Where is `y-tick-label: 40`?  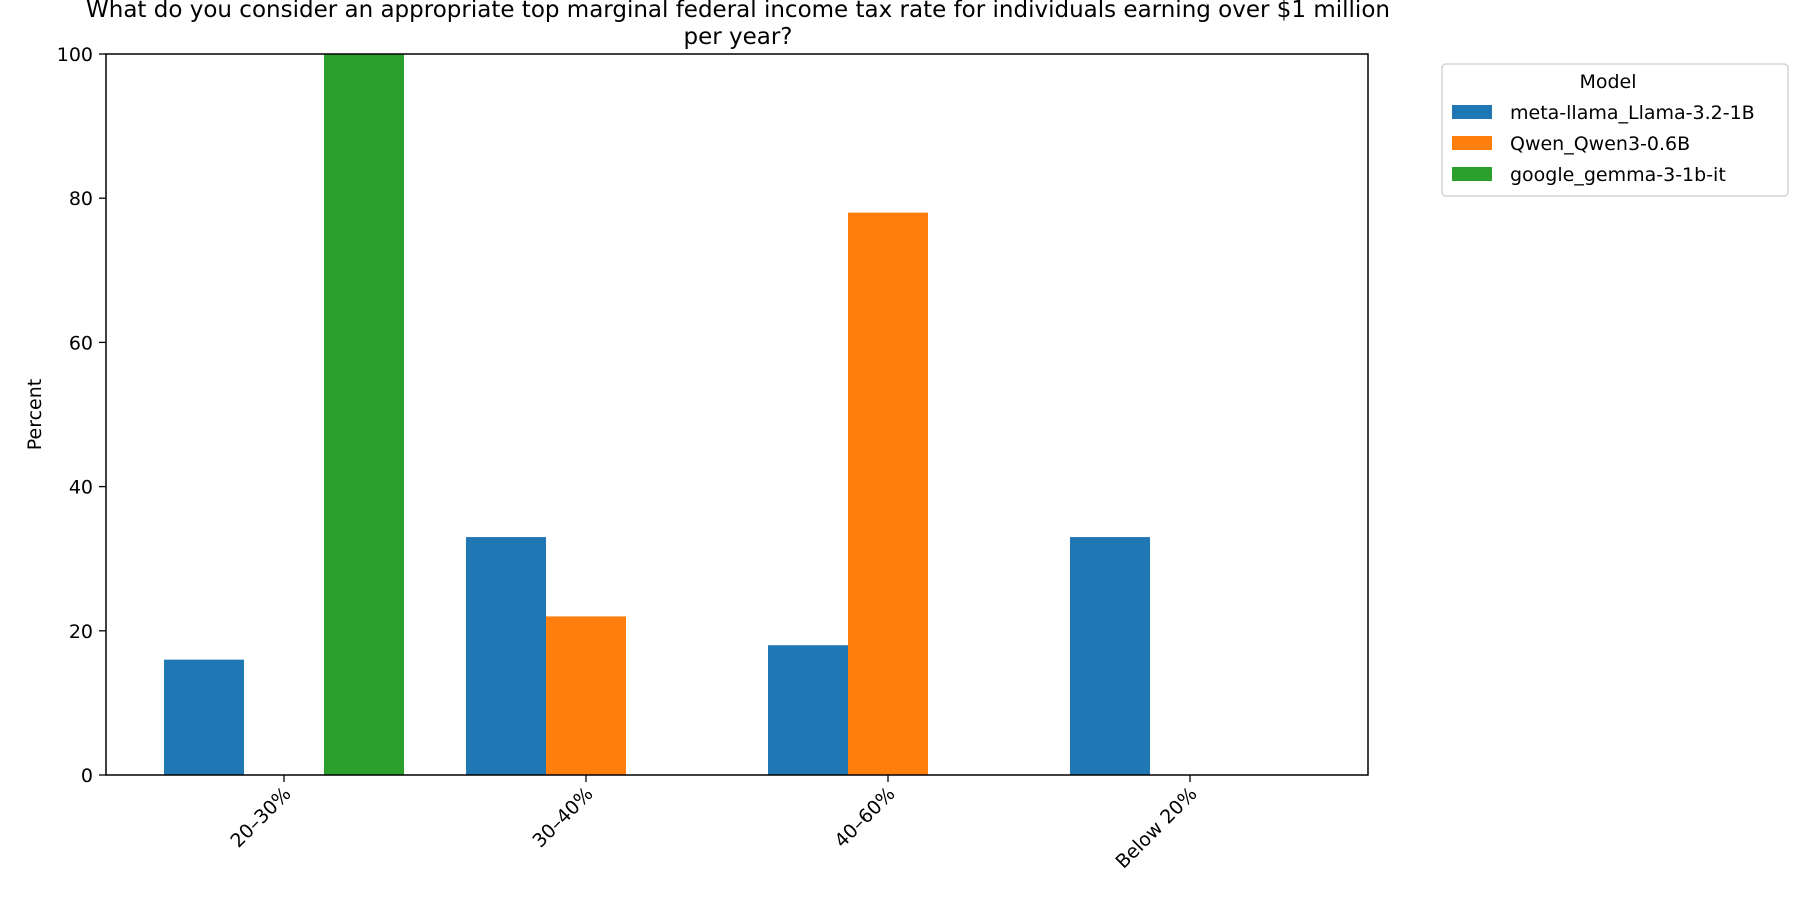 y-tick-label: 40 is located at coordinates (81, 488).